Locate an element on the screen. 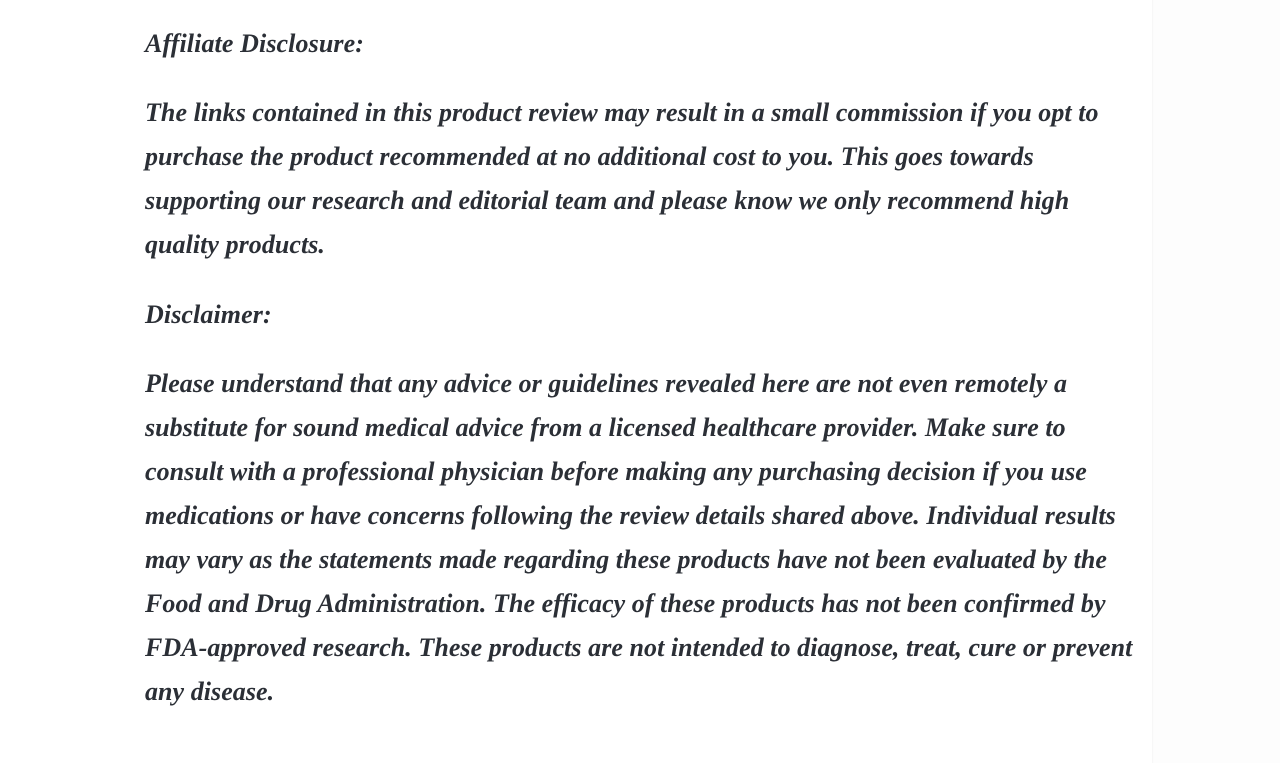 The image size is (1280, 763). page-outer-margin is located at coordinates (1217, 381).